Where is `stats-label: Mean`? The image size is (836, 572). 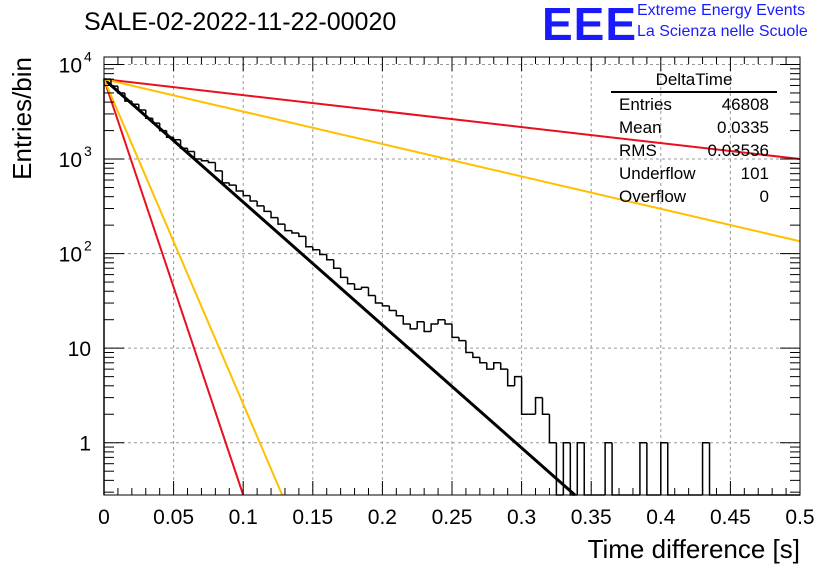
stats-label: Mean is located at coordinates (640, 127).